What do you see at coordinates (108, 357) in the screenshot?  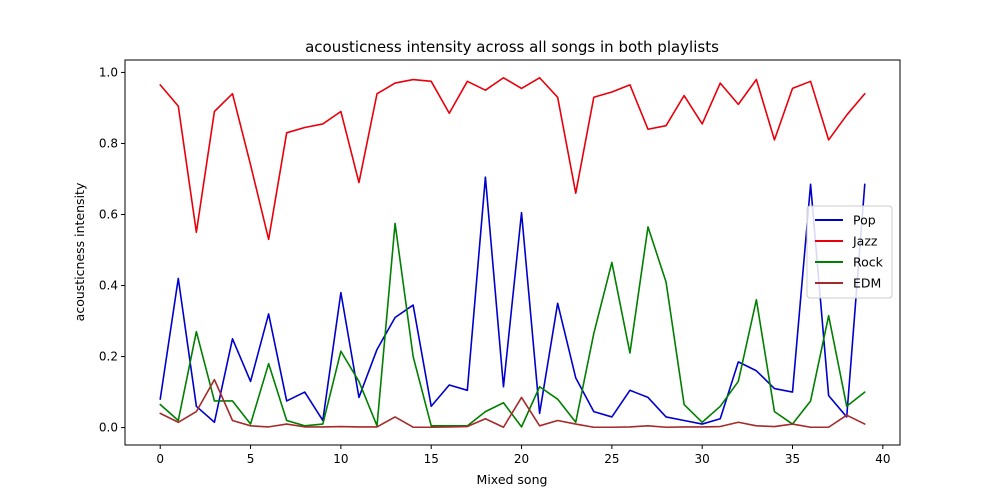 I see `y-tick-label: 0.2` at bounding box center [108, 357].